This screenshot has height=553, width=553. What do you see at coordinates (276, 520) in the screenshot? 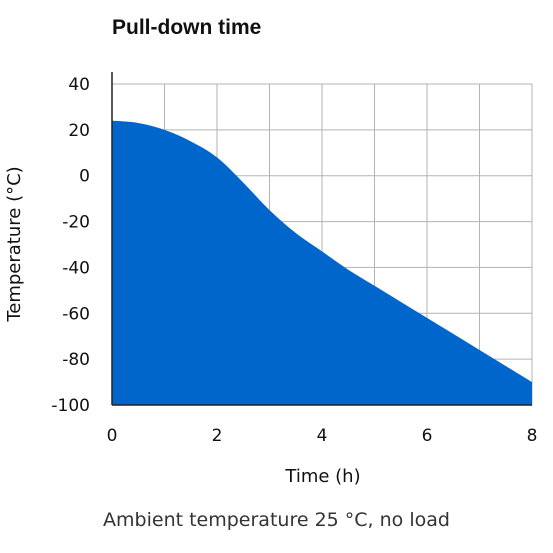
I see `chart-caption: Ambient temperature 25 °C, no load` at bounding box center [276, 520].